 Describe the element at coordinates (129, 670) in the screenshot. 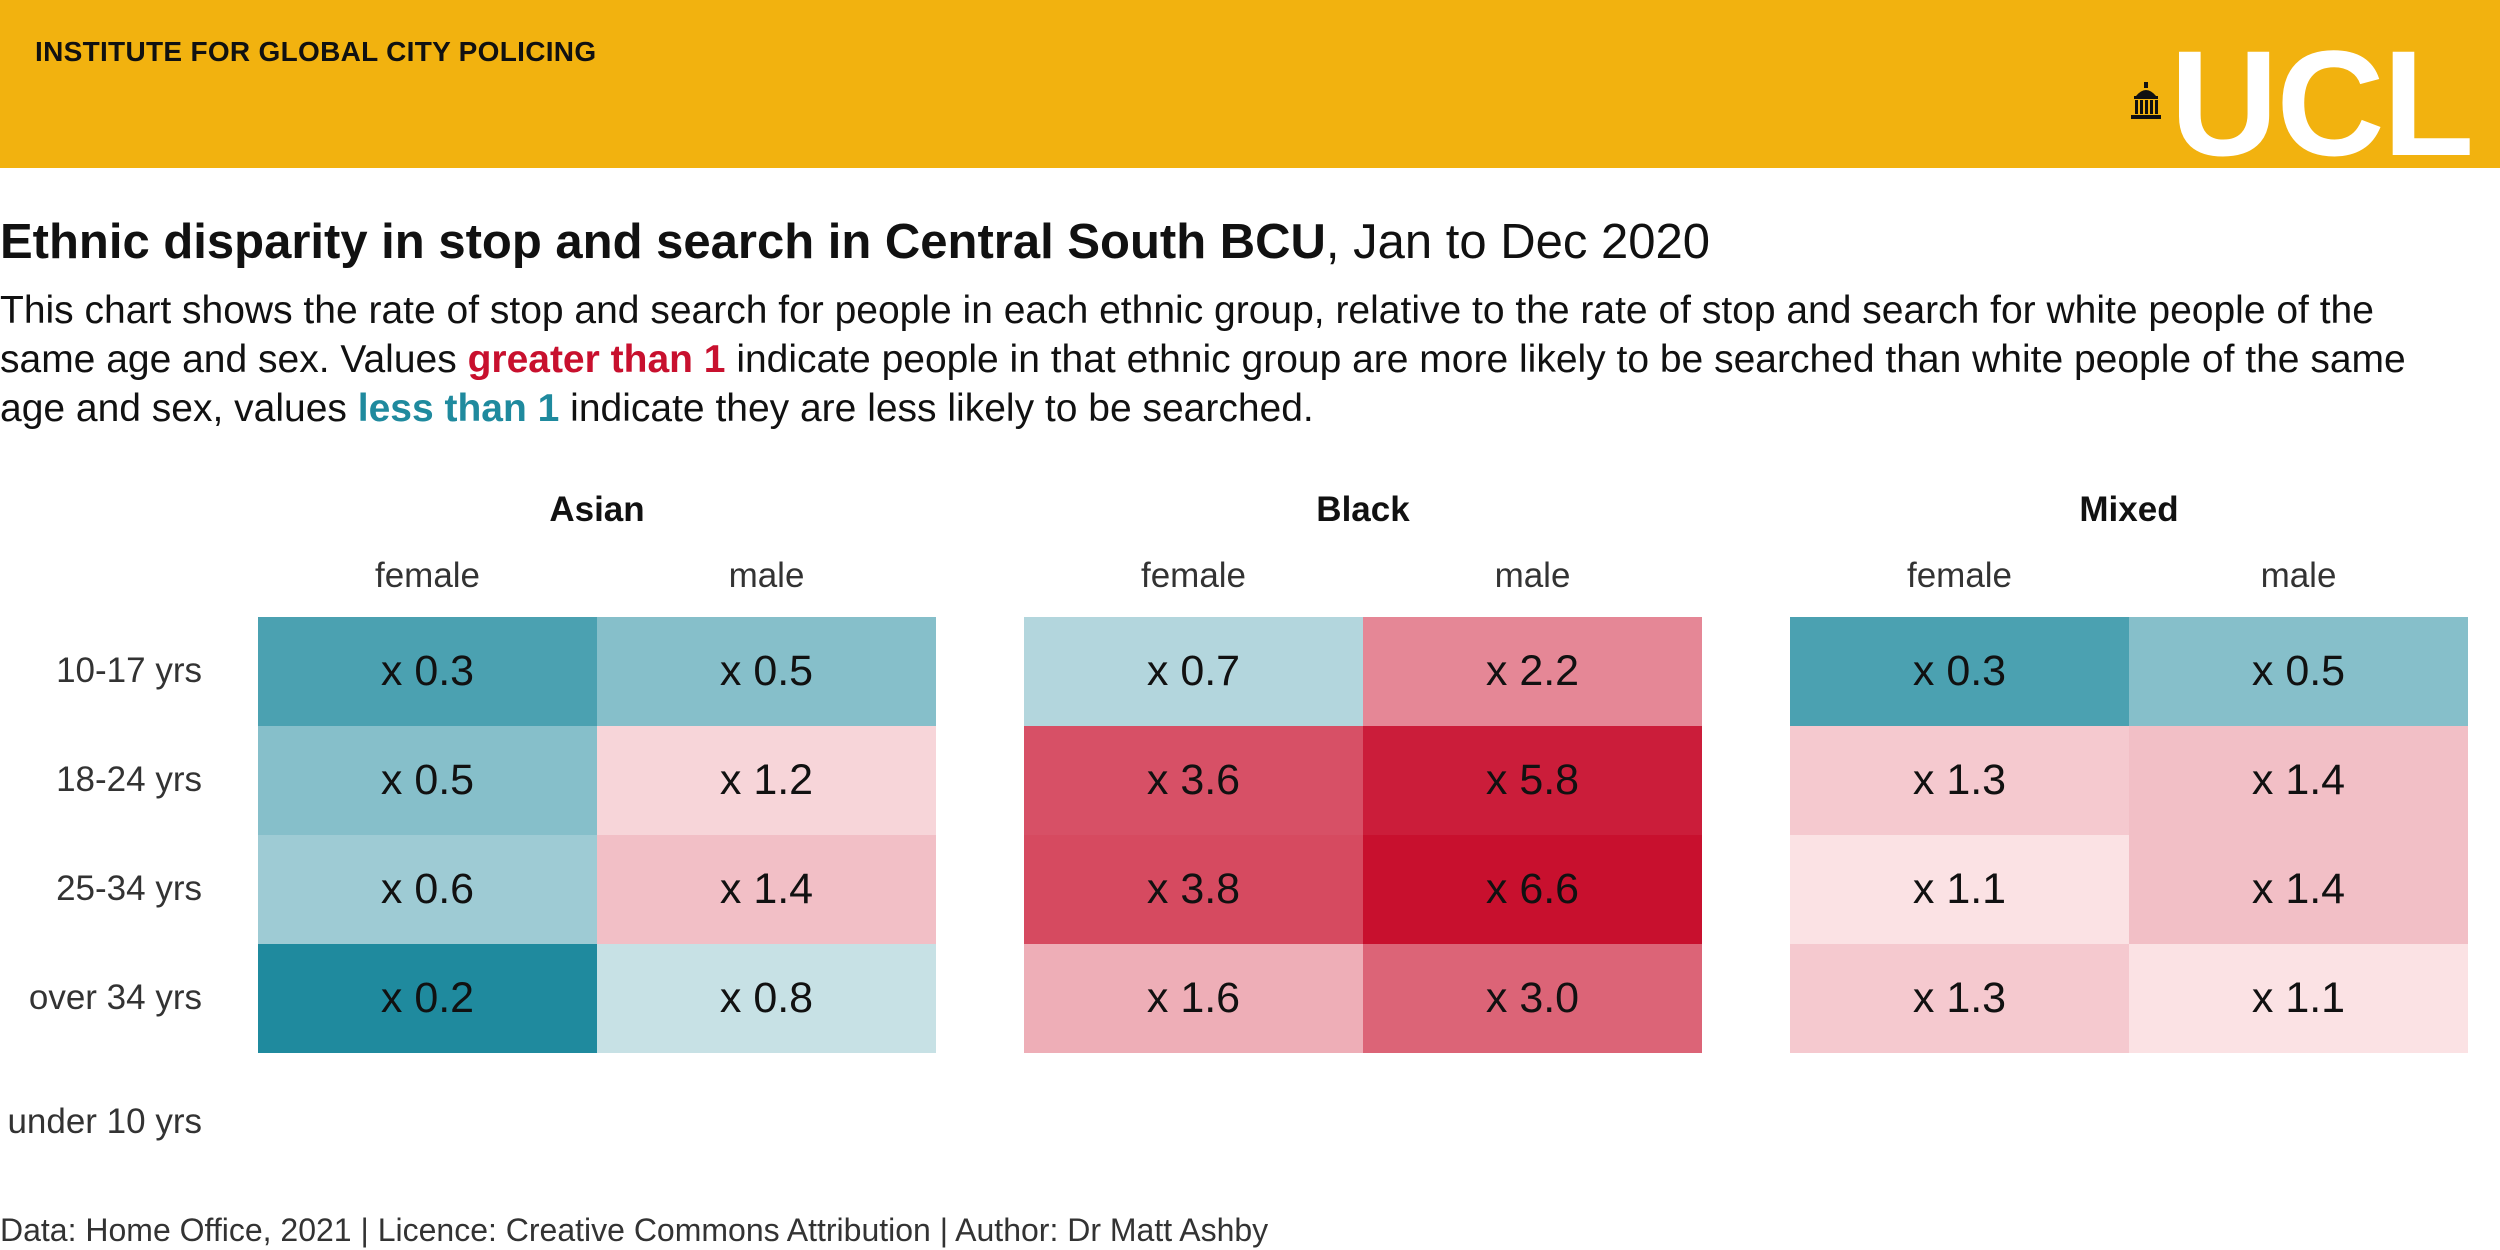

I see `row-label: 10-17 yrs` at that location.